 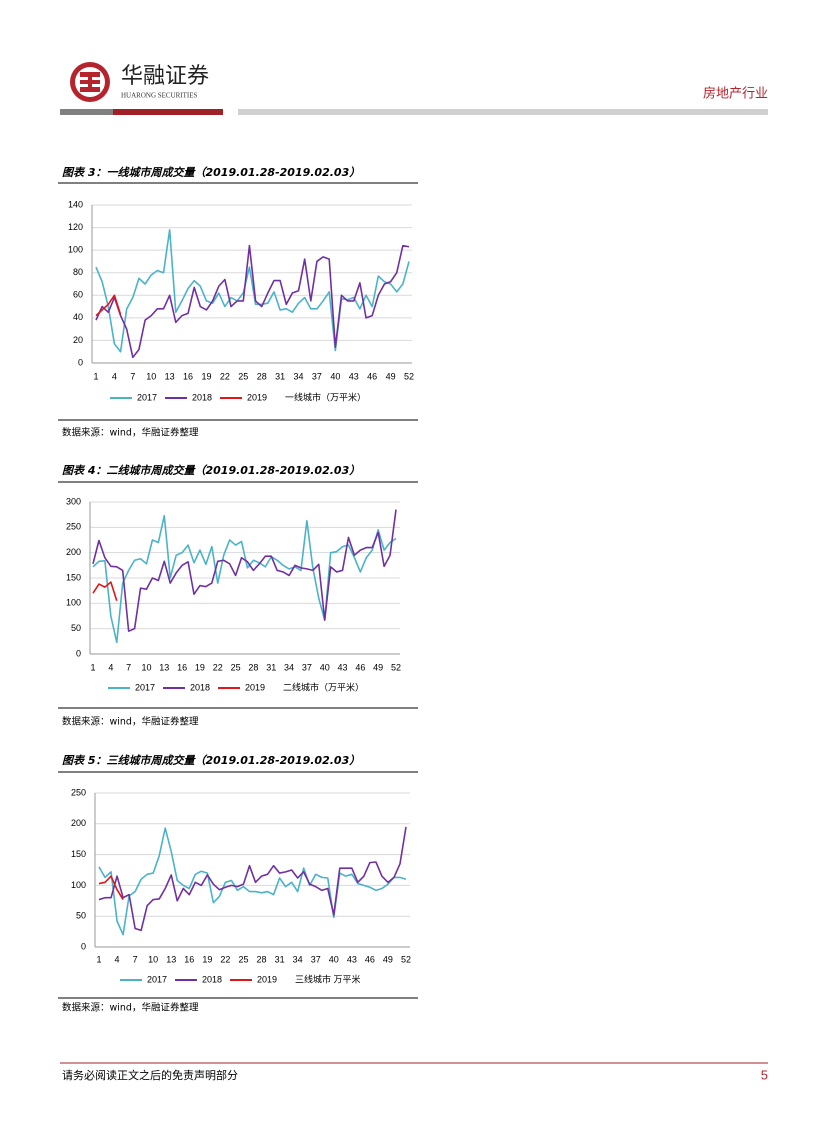 What do you see at coordinates (150, 1075) in the screenshot?
I see `disclaimer: 请务必阅读正文之后的免责声明部分` at bounding box center [150, 1075].